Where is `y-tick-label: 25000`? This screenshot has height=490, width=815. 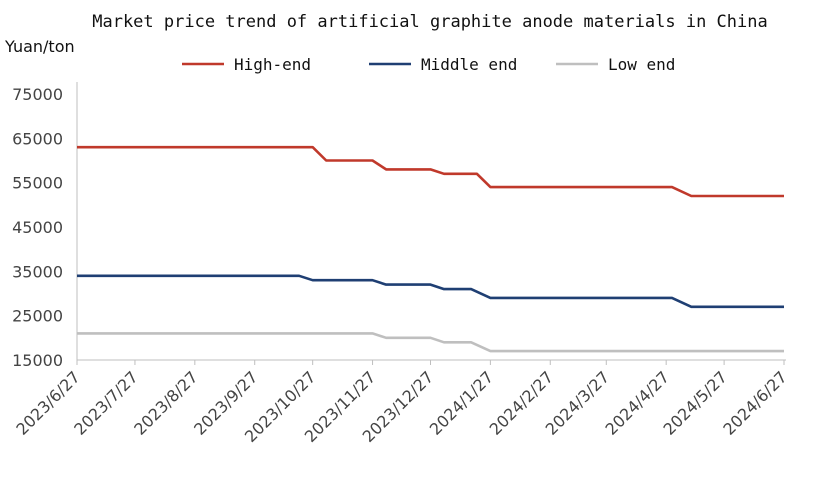
y-tick-label: 25000 is located at coordinates (37, 316).